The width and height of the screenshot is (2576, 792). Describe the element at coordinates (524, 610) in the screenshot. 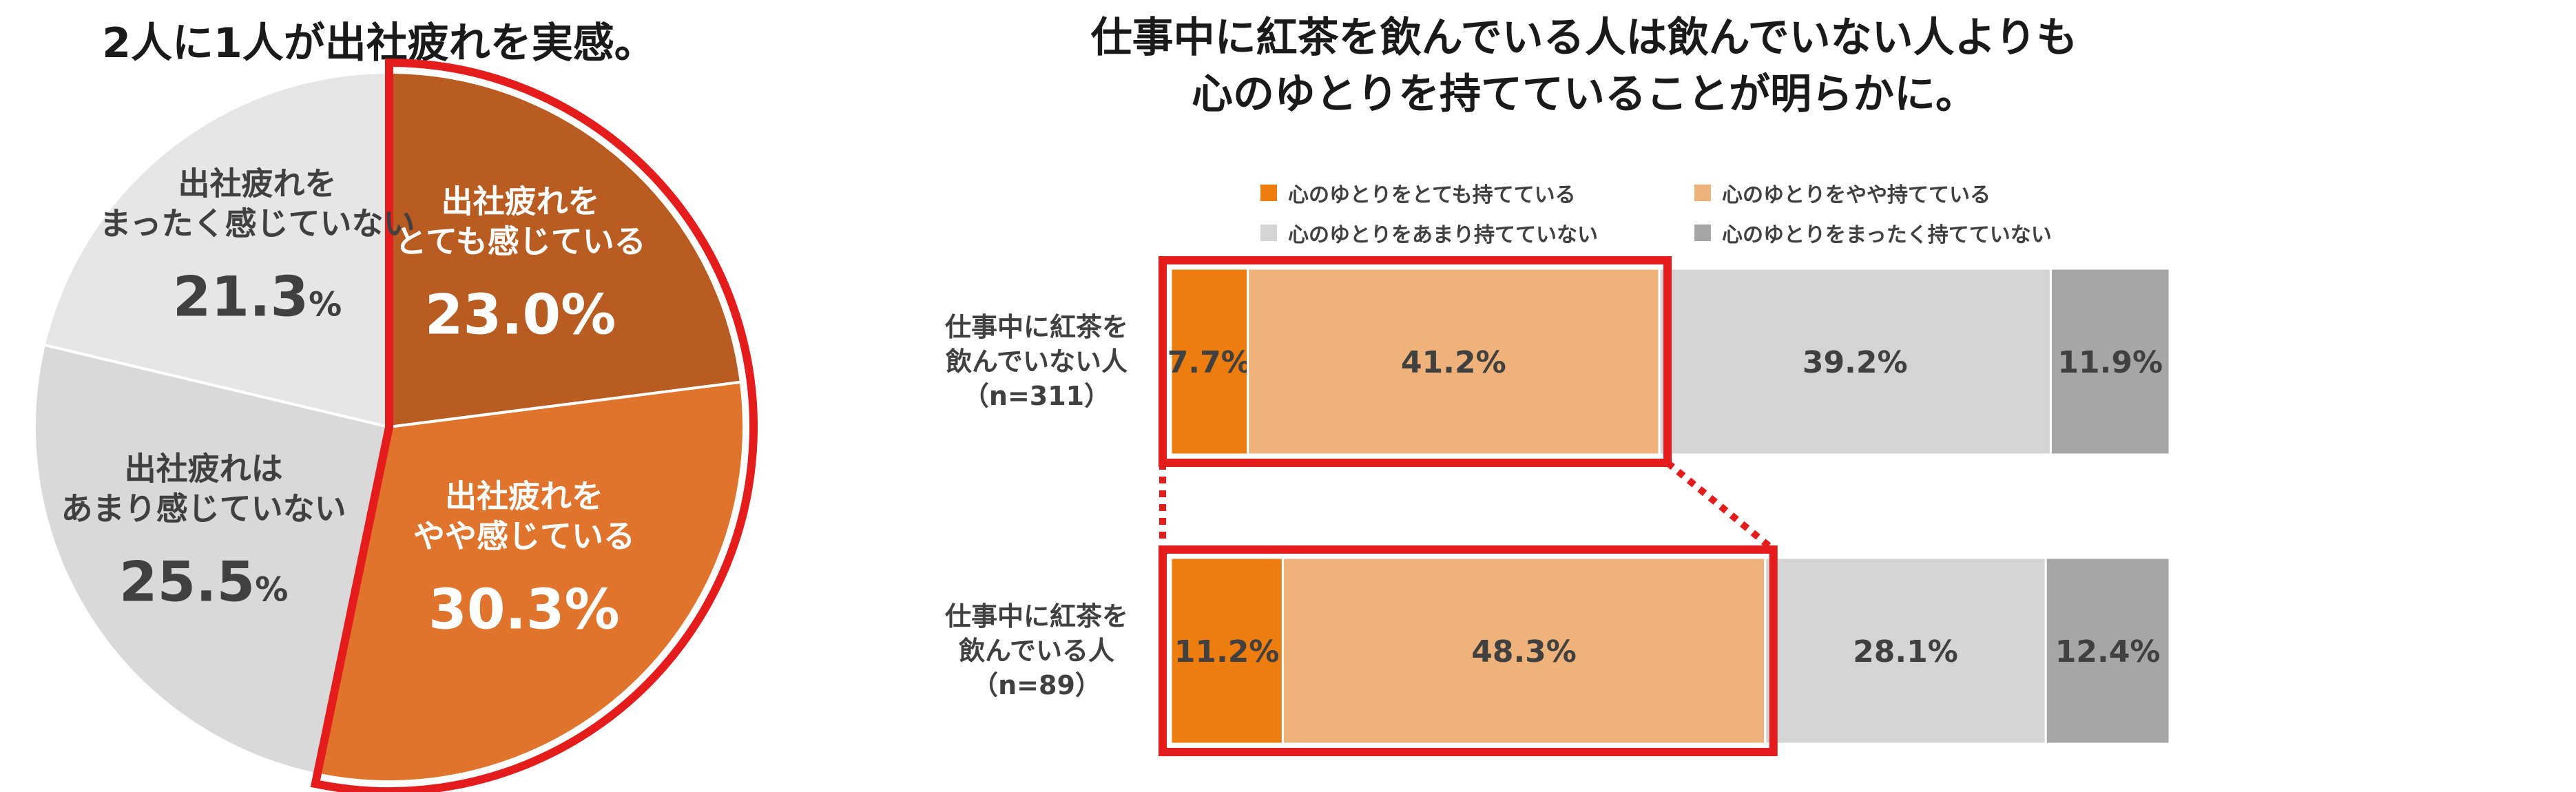

I see `pie-slice-2-value: 30.3%` at that location.